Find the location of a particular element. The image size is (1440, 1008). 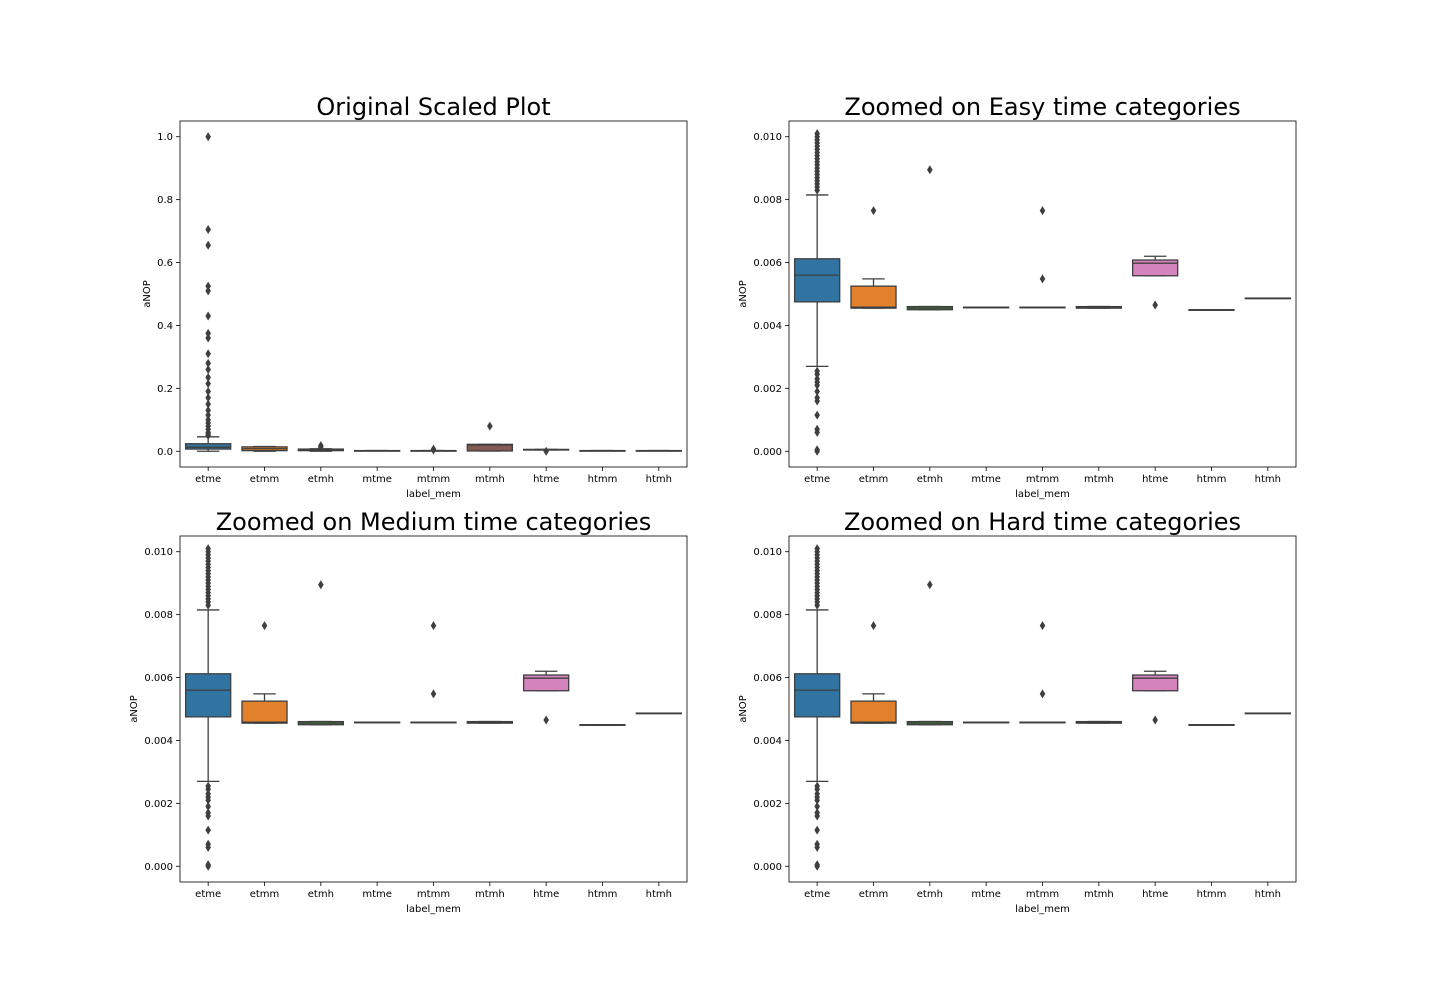

x-axis-label: label_mem is located at coordinates (1042, 494).